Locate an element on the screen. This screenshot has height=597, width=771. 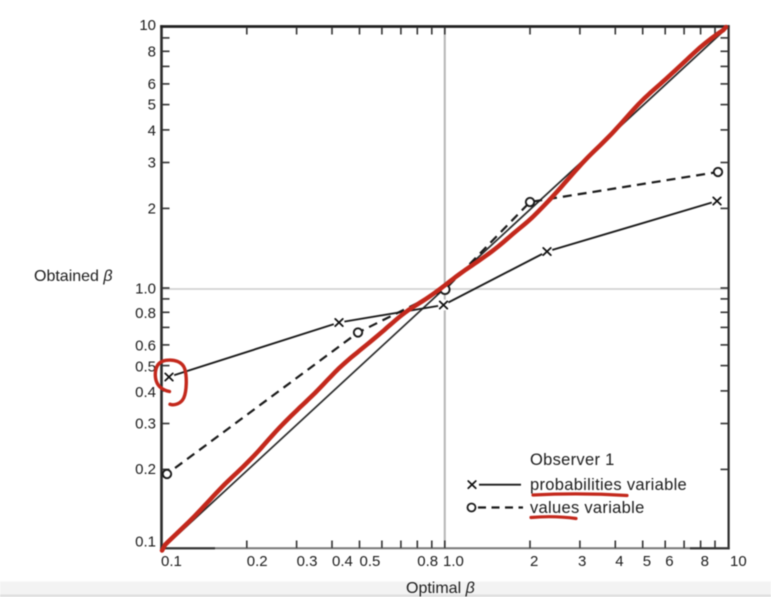
svg-text: Observer 1 is located at coordinates (572, 460).